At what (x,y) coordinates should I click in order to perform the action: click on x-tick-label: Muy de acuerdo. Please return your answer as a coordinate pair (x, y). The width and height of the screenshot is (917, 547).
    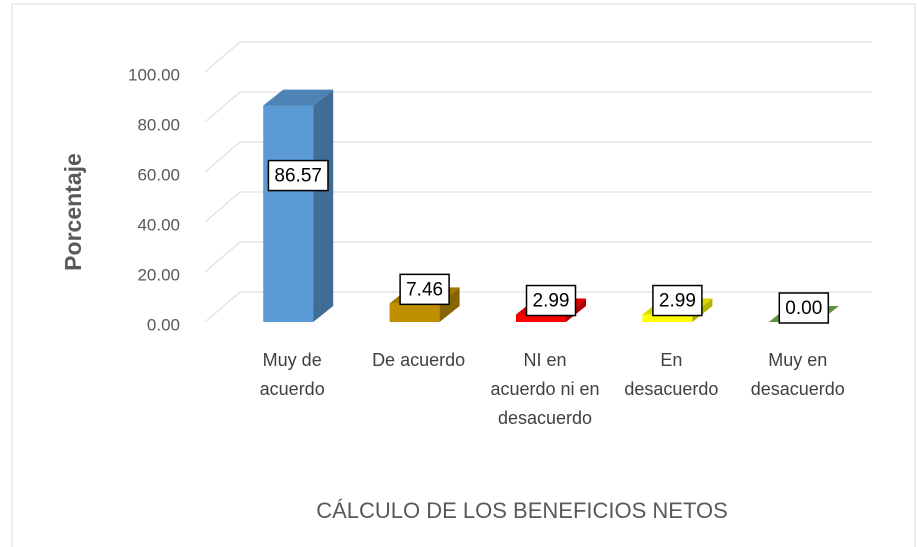
    Looking at the image, I should click on (292, 374).